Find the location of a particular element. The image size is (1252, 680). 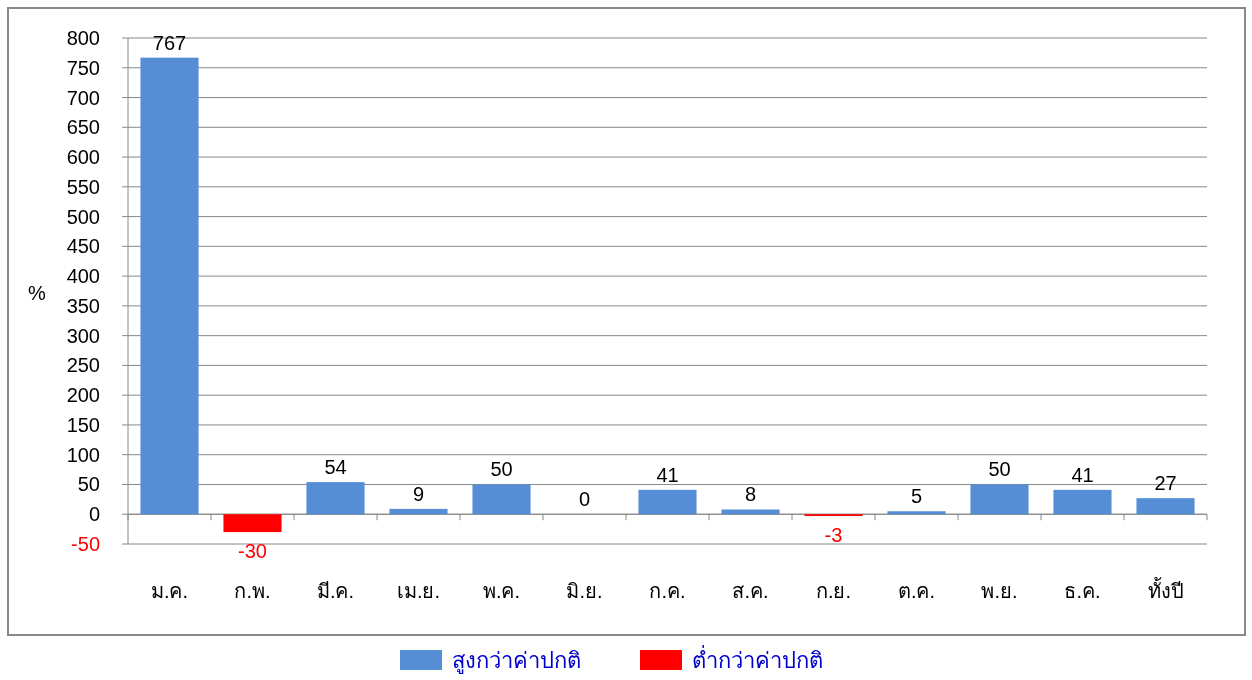

data-label: 27 is located at coordinates (1165, 483).